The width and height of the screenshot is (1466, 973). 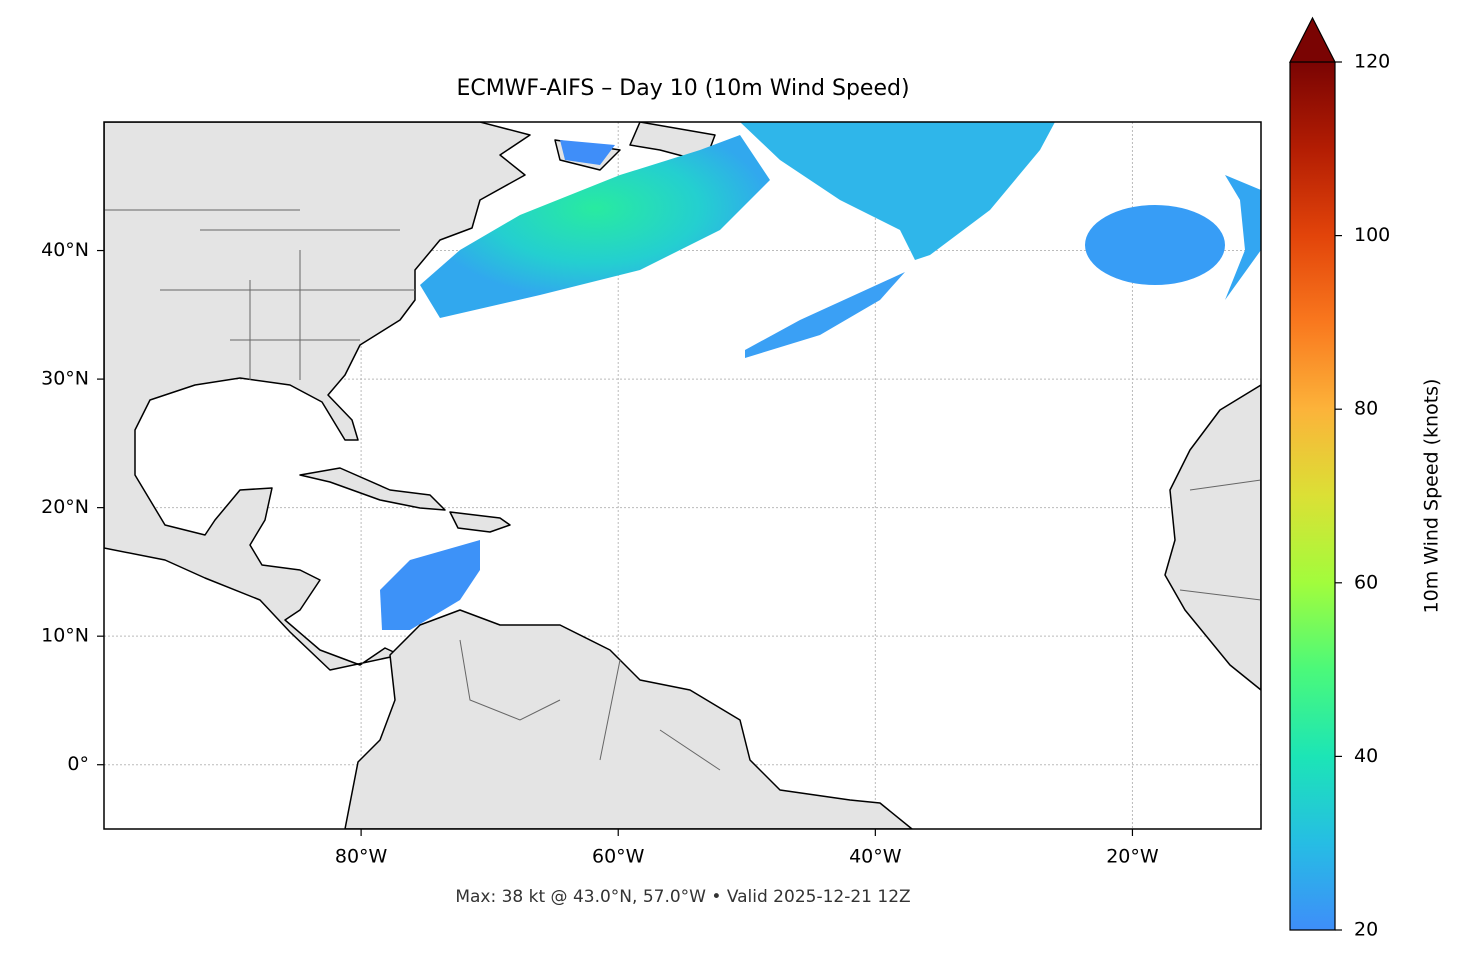 I want to click on colorbar-tick-label: 40, so click(x=1366, y=756).